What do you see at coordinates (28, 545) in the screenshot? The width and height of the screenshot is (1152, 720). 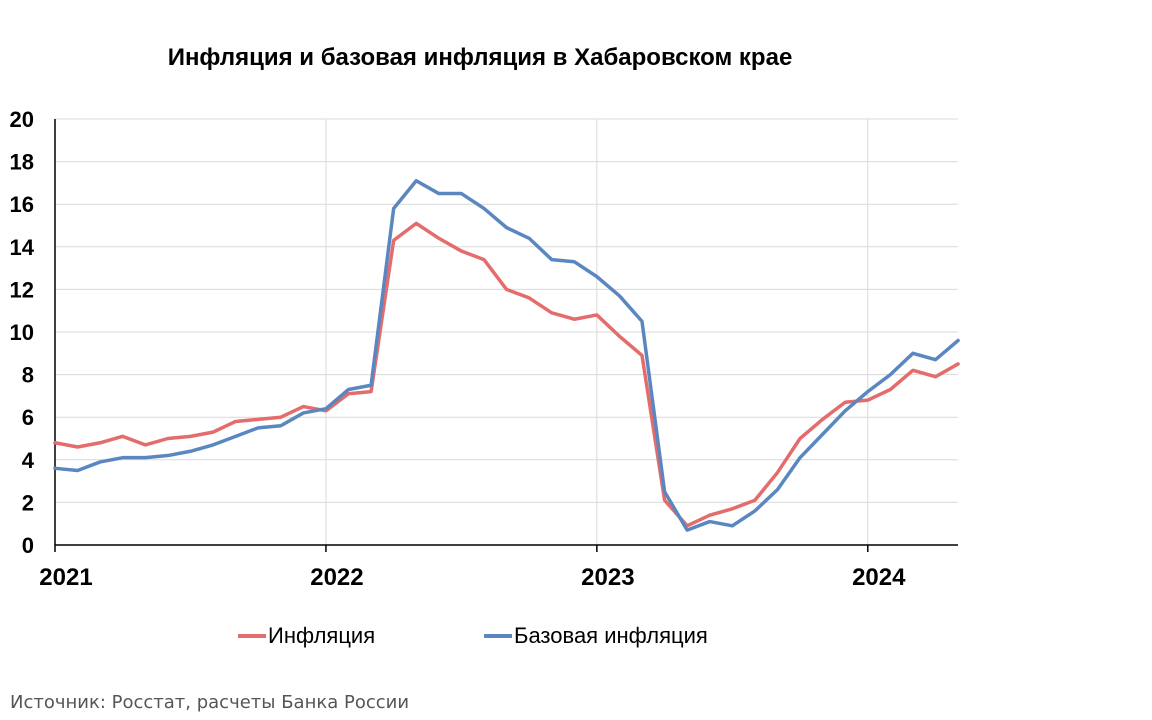 I see `y-tick-label: 0` at bounding box center [28, 545].